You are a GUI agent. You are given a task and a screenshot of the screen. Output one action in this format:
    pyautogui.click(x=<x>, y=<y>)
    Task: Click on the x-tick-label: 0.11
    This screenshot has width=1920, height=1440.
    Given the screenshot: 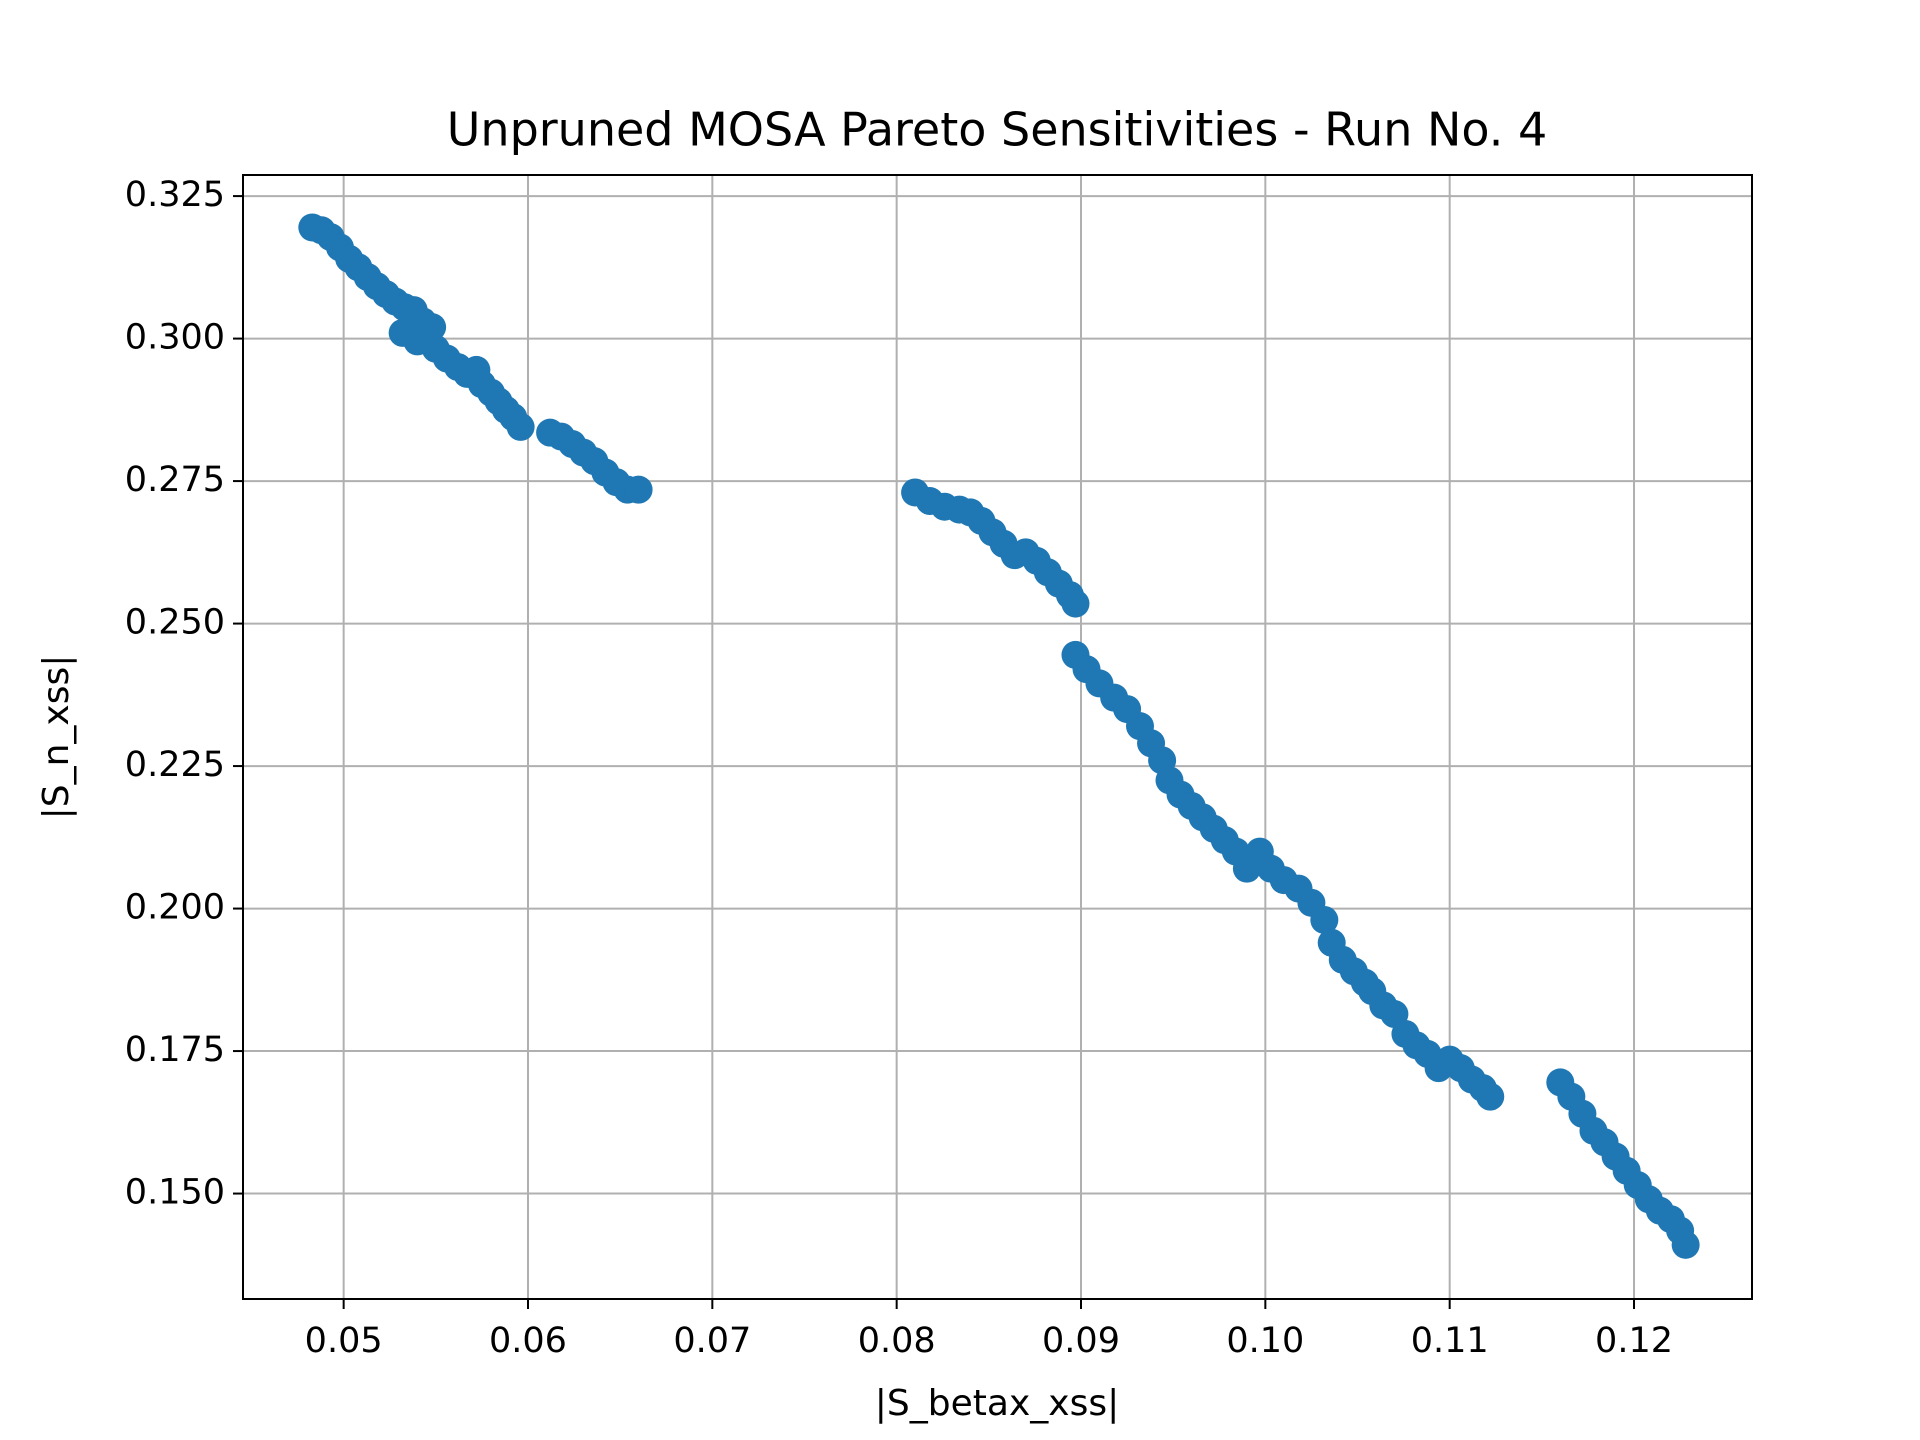 What is the action you would take?
    pyautogui.click(x=1450, y=1341)
    